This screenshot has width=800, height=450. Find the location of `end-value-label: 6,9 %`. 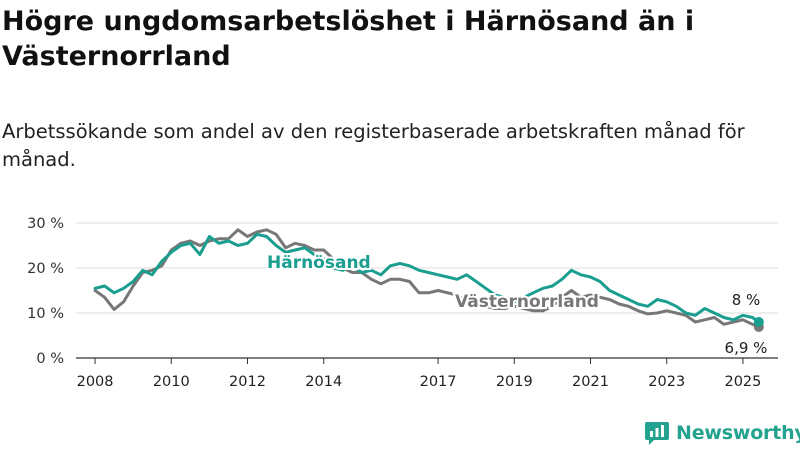

end-value-label: 6,9 % is located at coordinates (746, 348).